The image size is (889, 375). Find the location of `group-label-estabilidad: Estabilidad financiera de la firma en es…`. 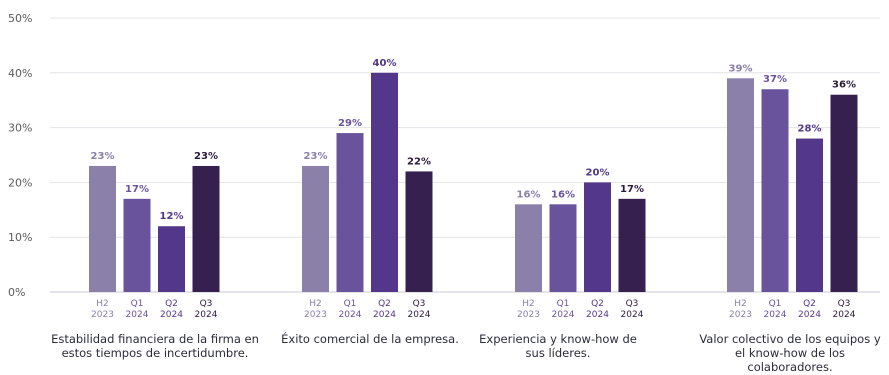

group-label-estabilidad: Estabilidad financiera de la firma en es… is located at coordinates (155, 346).